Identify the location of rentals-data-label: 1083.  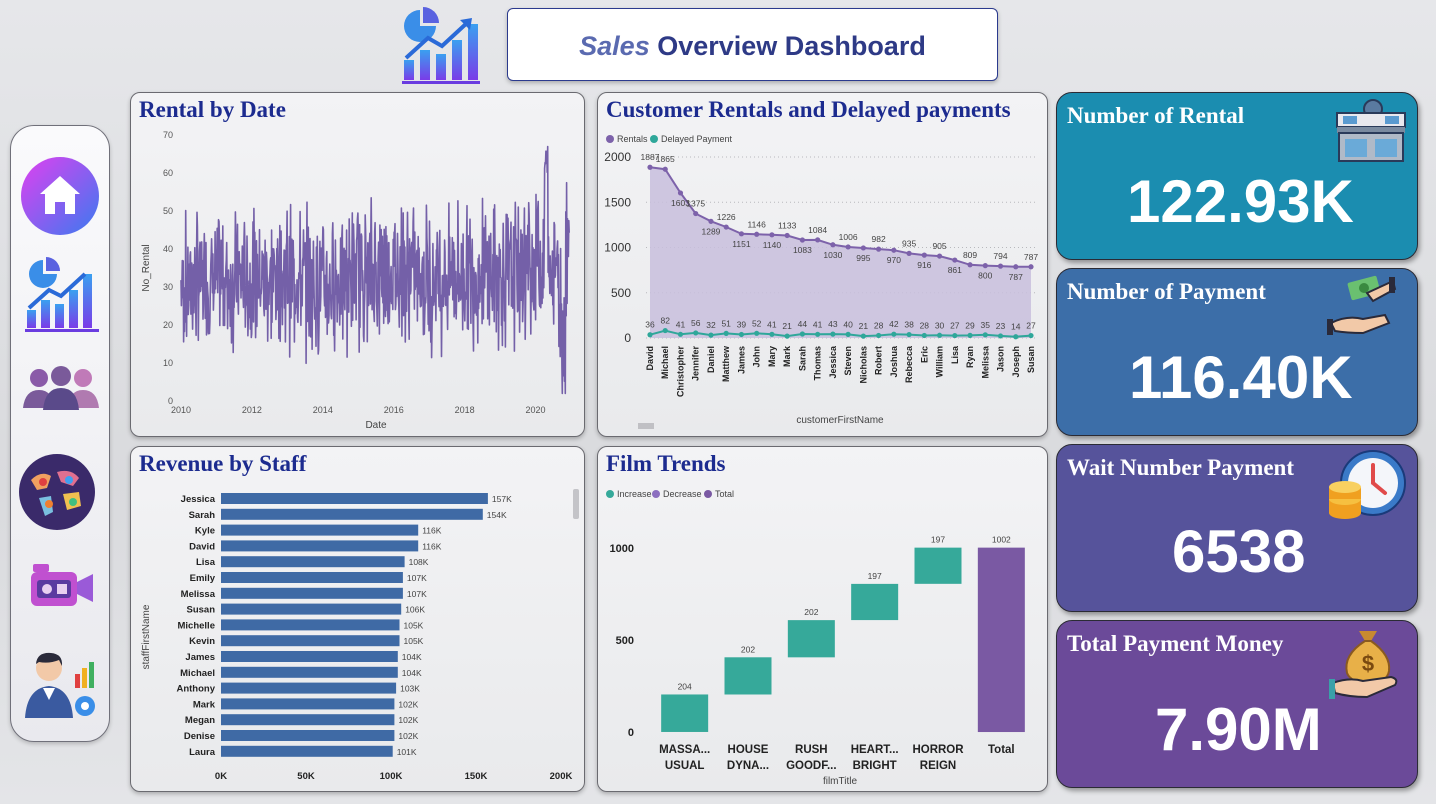
(802, 250).